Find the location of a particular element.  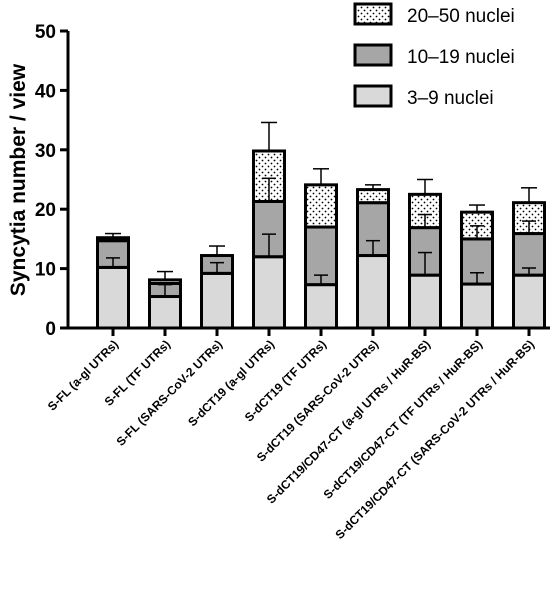

y-tick-label: 10 is located at coordinates (45, 270).